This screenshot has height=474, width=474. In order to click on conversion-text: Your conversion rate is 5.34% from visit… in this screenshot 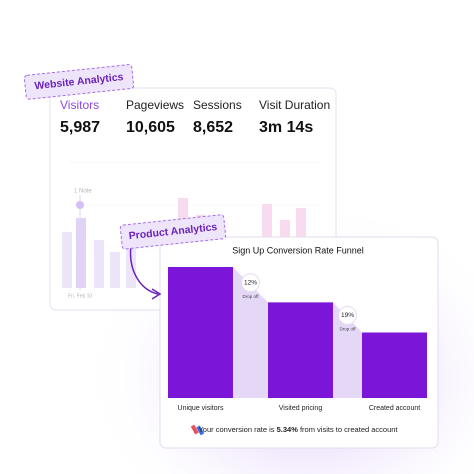, I will do `click(298, 429)`.